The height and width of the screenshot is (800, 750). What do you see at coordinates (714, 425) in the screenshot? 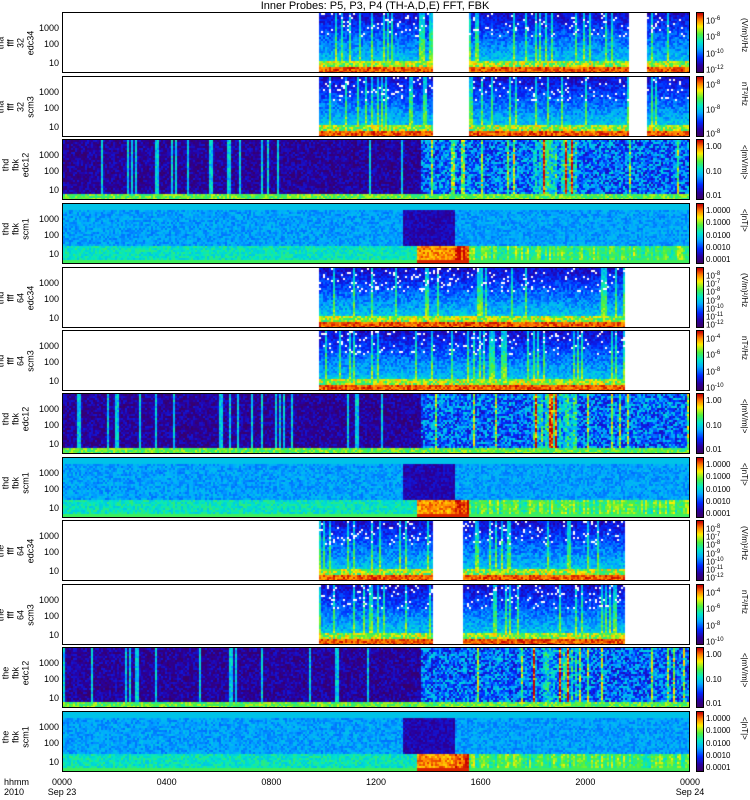
I see `colorbar-tick-label: 0.10` at bounding box center [714, 425].